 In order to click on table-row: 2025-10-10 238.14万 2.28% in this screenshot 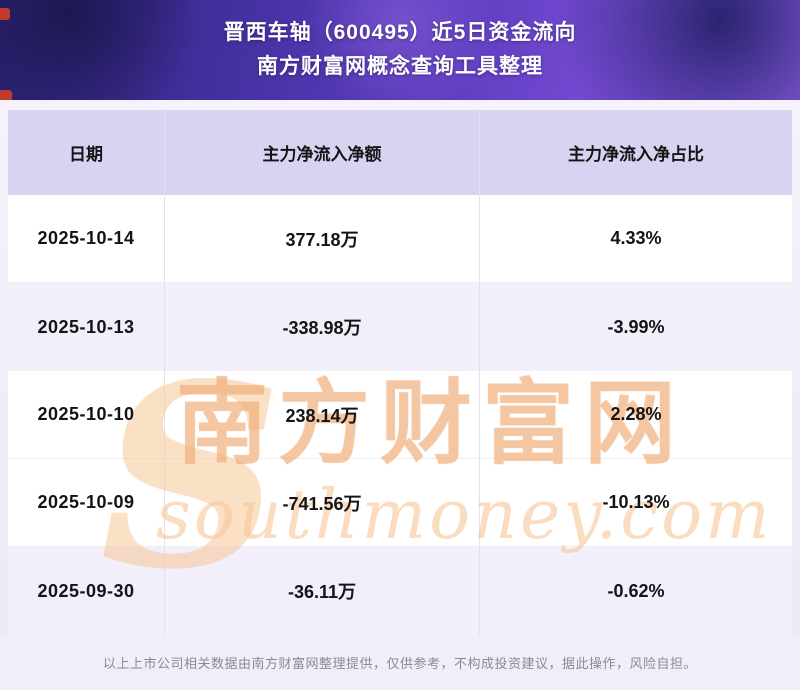, I will do `click(400, 415)`.